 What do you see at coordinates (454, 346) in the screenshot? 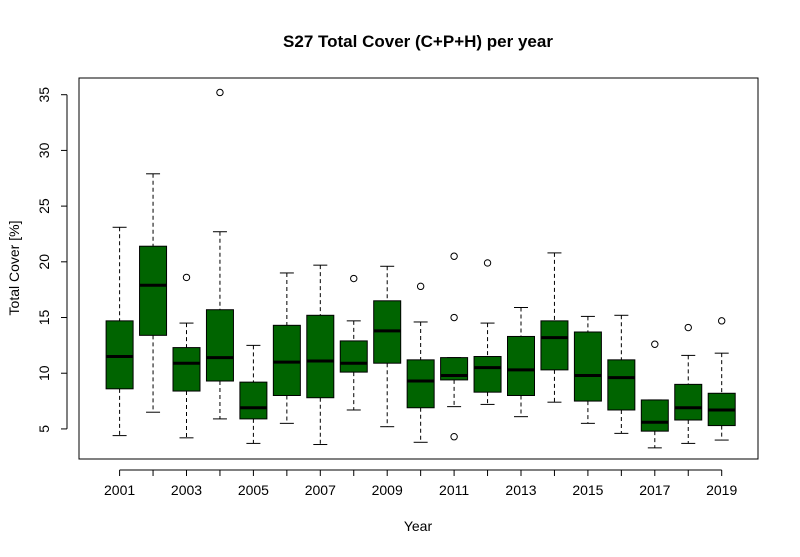
I see `box-2011` at bounding box center [454, 346].